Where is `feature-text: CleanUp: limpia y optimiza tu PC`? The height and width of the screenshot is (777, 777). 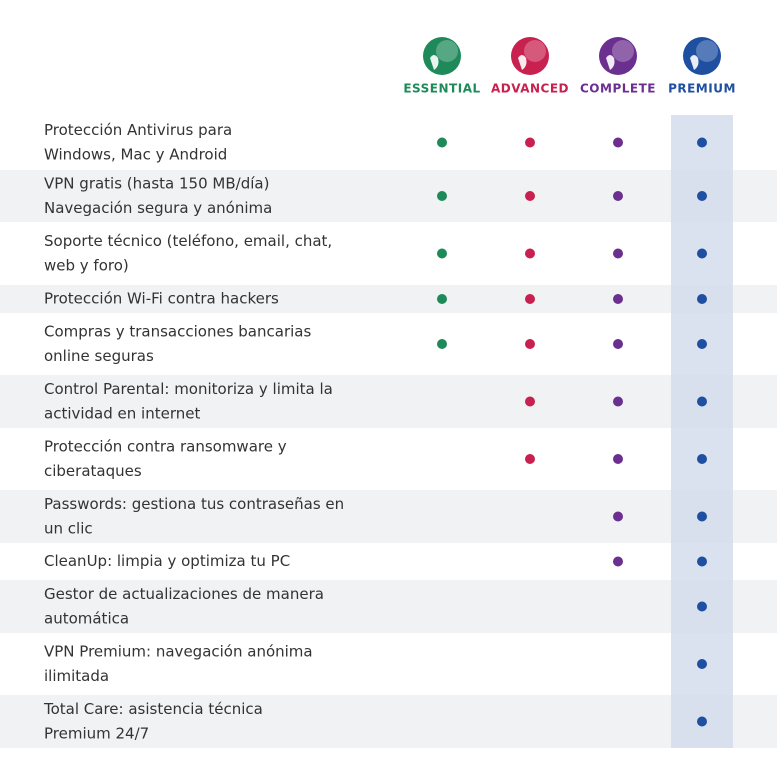 feature-text: CleanUp: limpia y optimiza tu PC is located at coordinates (167, 561).